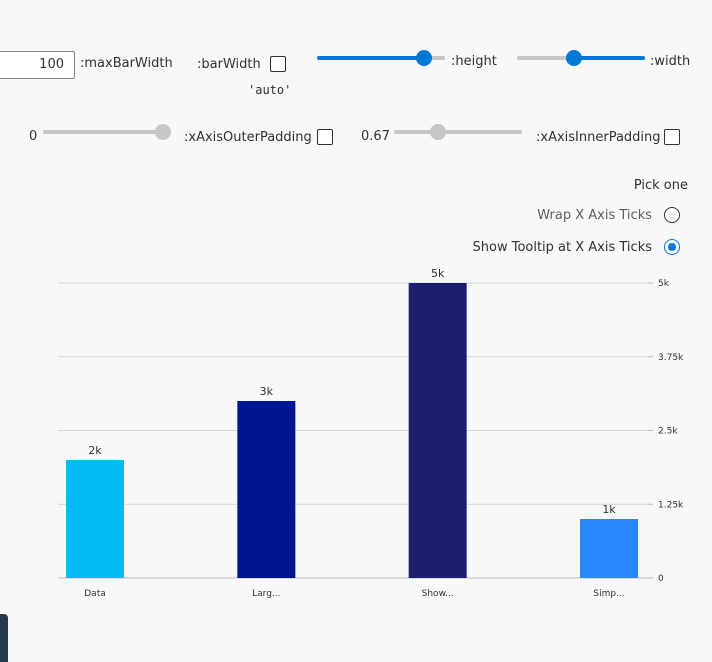 The image size is (712, 662). What do you see at coordinates (562, 247) in the screenshot?
I see `radio-label: Show Tooltip at X Axis Ticks` at bounding box center [562, 247].